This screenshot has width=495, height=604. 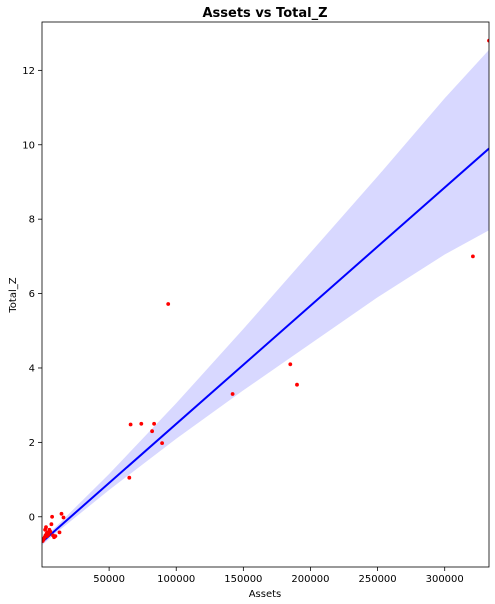 I want to click on y-tick-label: 0, so click(x=32, y=517).